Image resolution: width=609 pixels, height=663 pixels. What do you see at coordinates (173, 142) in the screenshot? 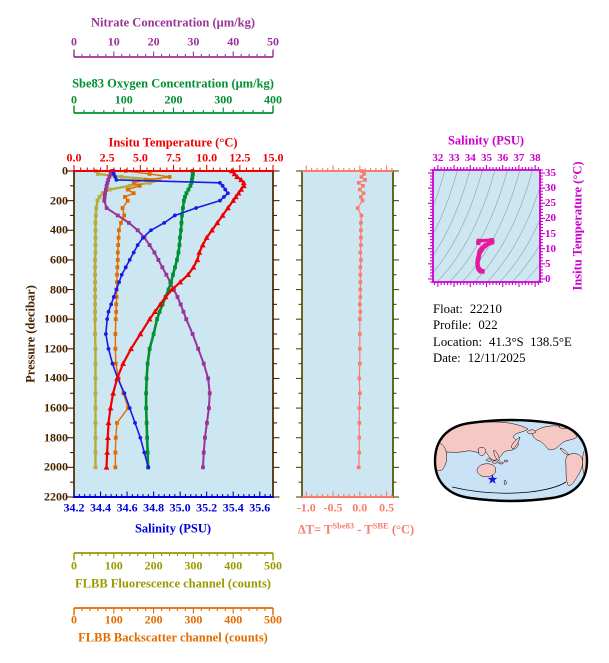
I see `temperature-axis-title: Insitu Temperature (°C)` at bounding box center [173, 142].